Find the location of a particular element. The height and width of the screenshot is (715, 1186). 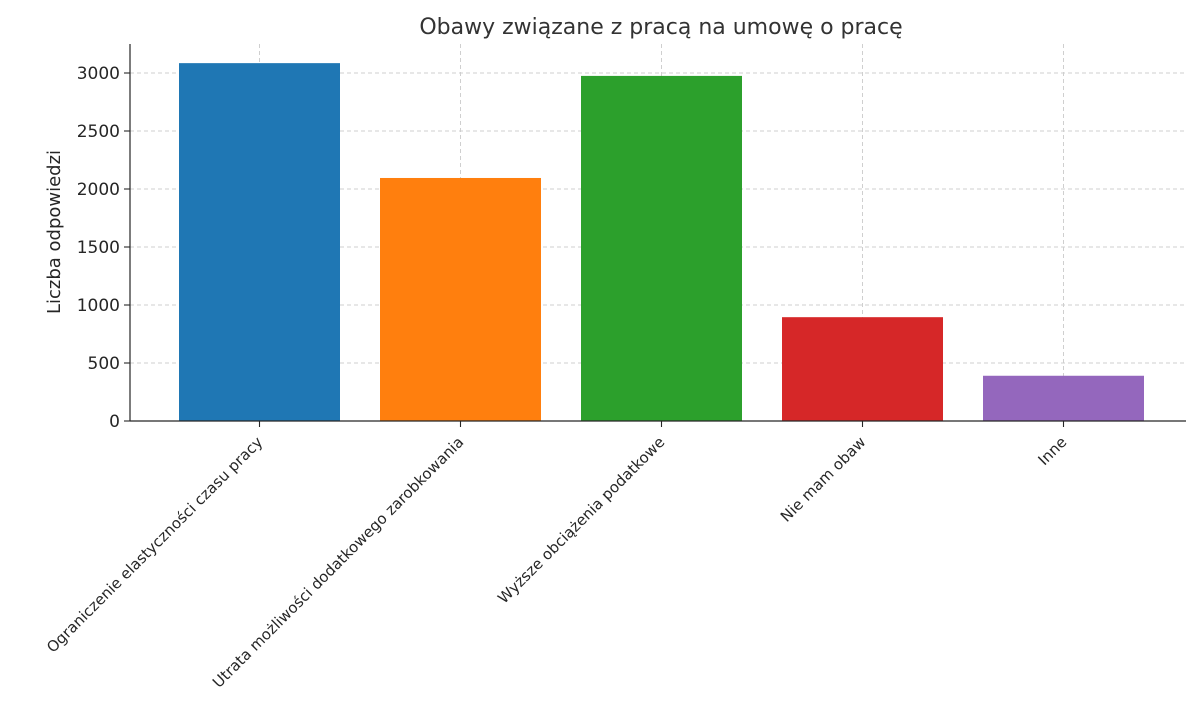

y-tick-label: 500 is located at coordinates (104, 364).